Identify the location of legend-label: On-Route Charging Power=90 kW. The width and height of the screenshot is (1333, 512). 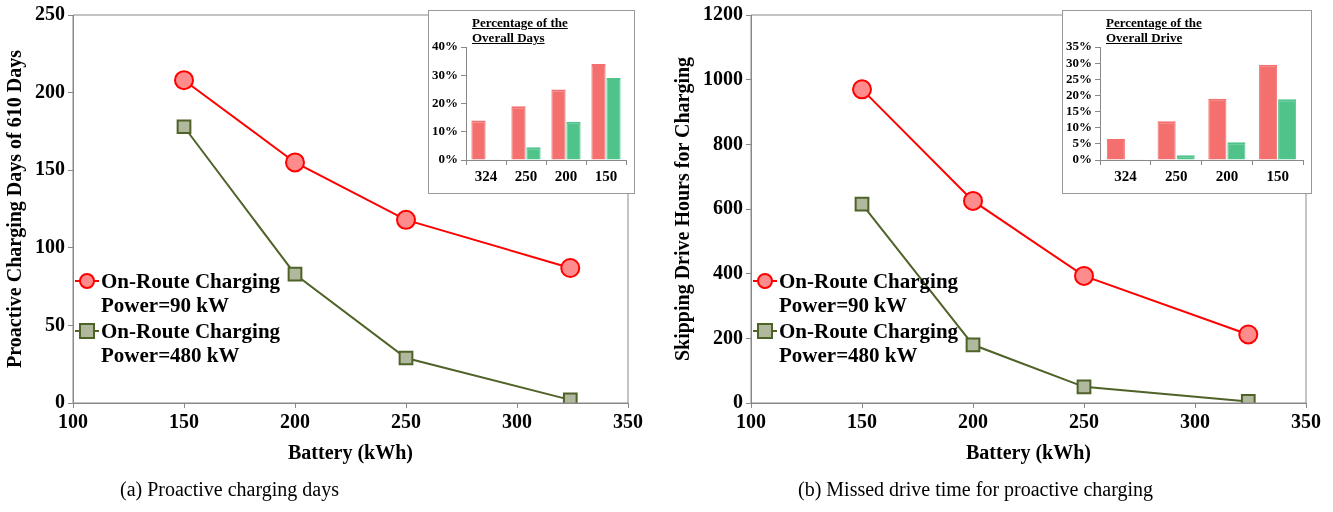
(191, 293).